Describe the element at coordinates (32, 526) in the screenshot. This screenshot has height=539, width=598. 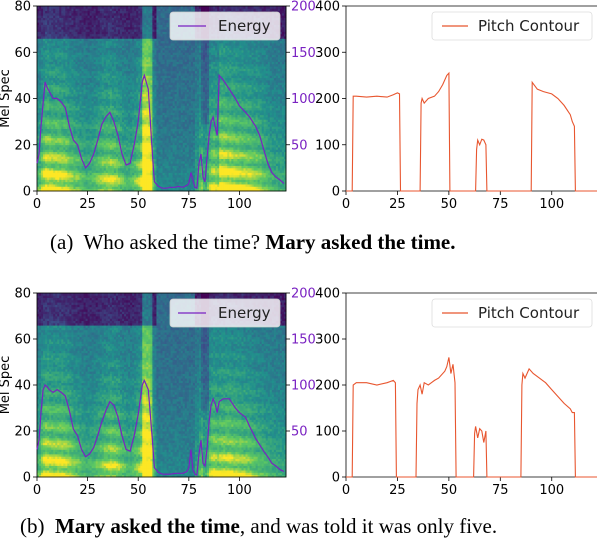
I see `caption-b-label: (b)` at that location.